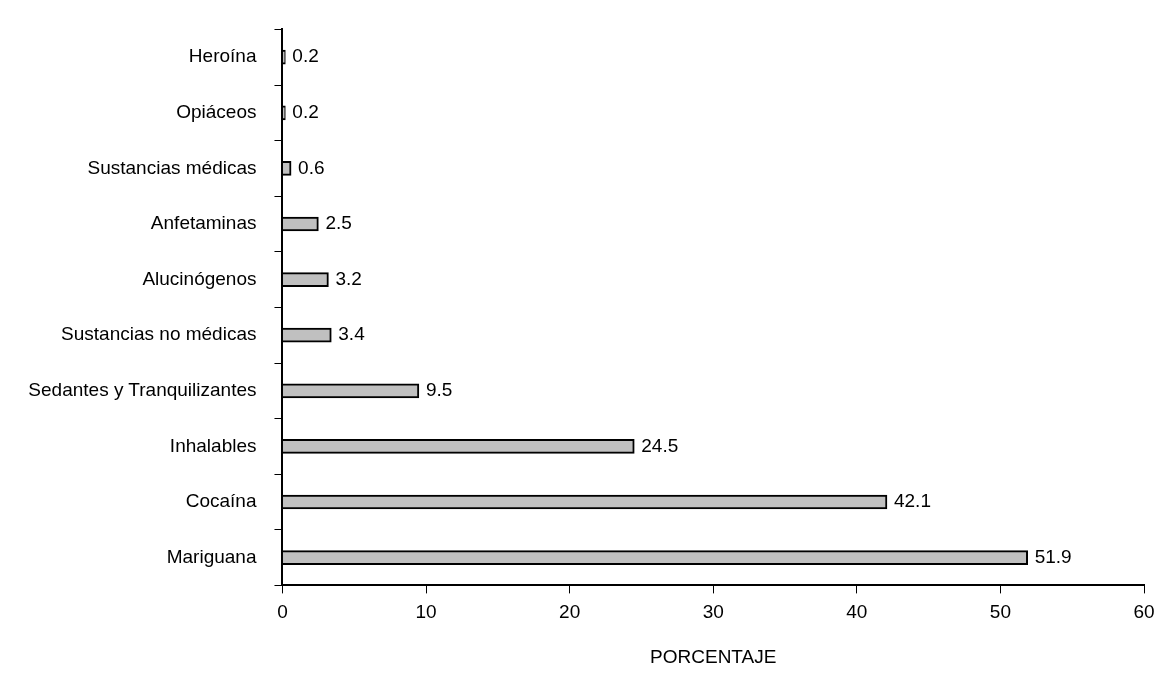 The image size is (1164, 683). What do you see at coordinates (199, 278) in the screenshot?
I see `y-tick-label: Alucinógenos` at bounding box center [199, 278].